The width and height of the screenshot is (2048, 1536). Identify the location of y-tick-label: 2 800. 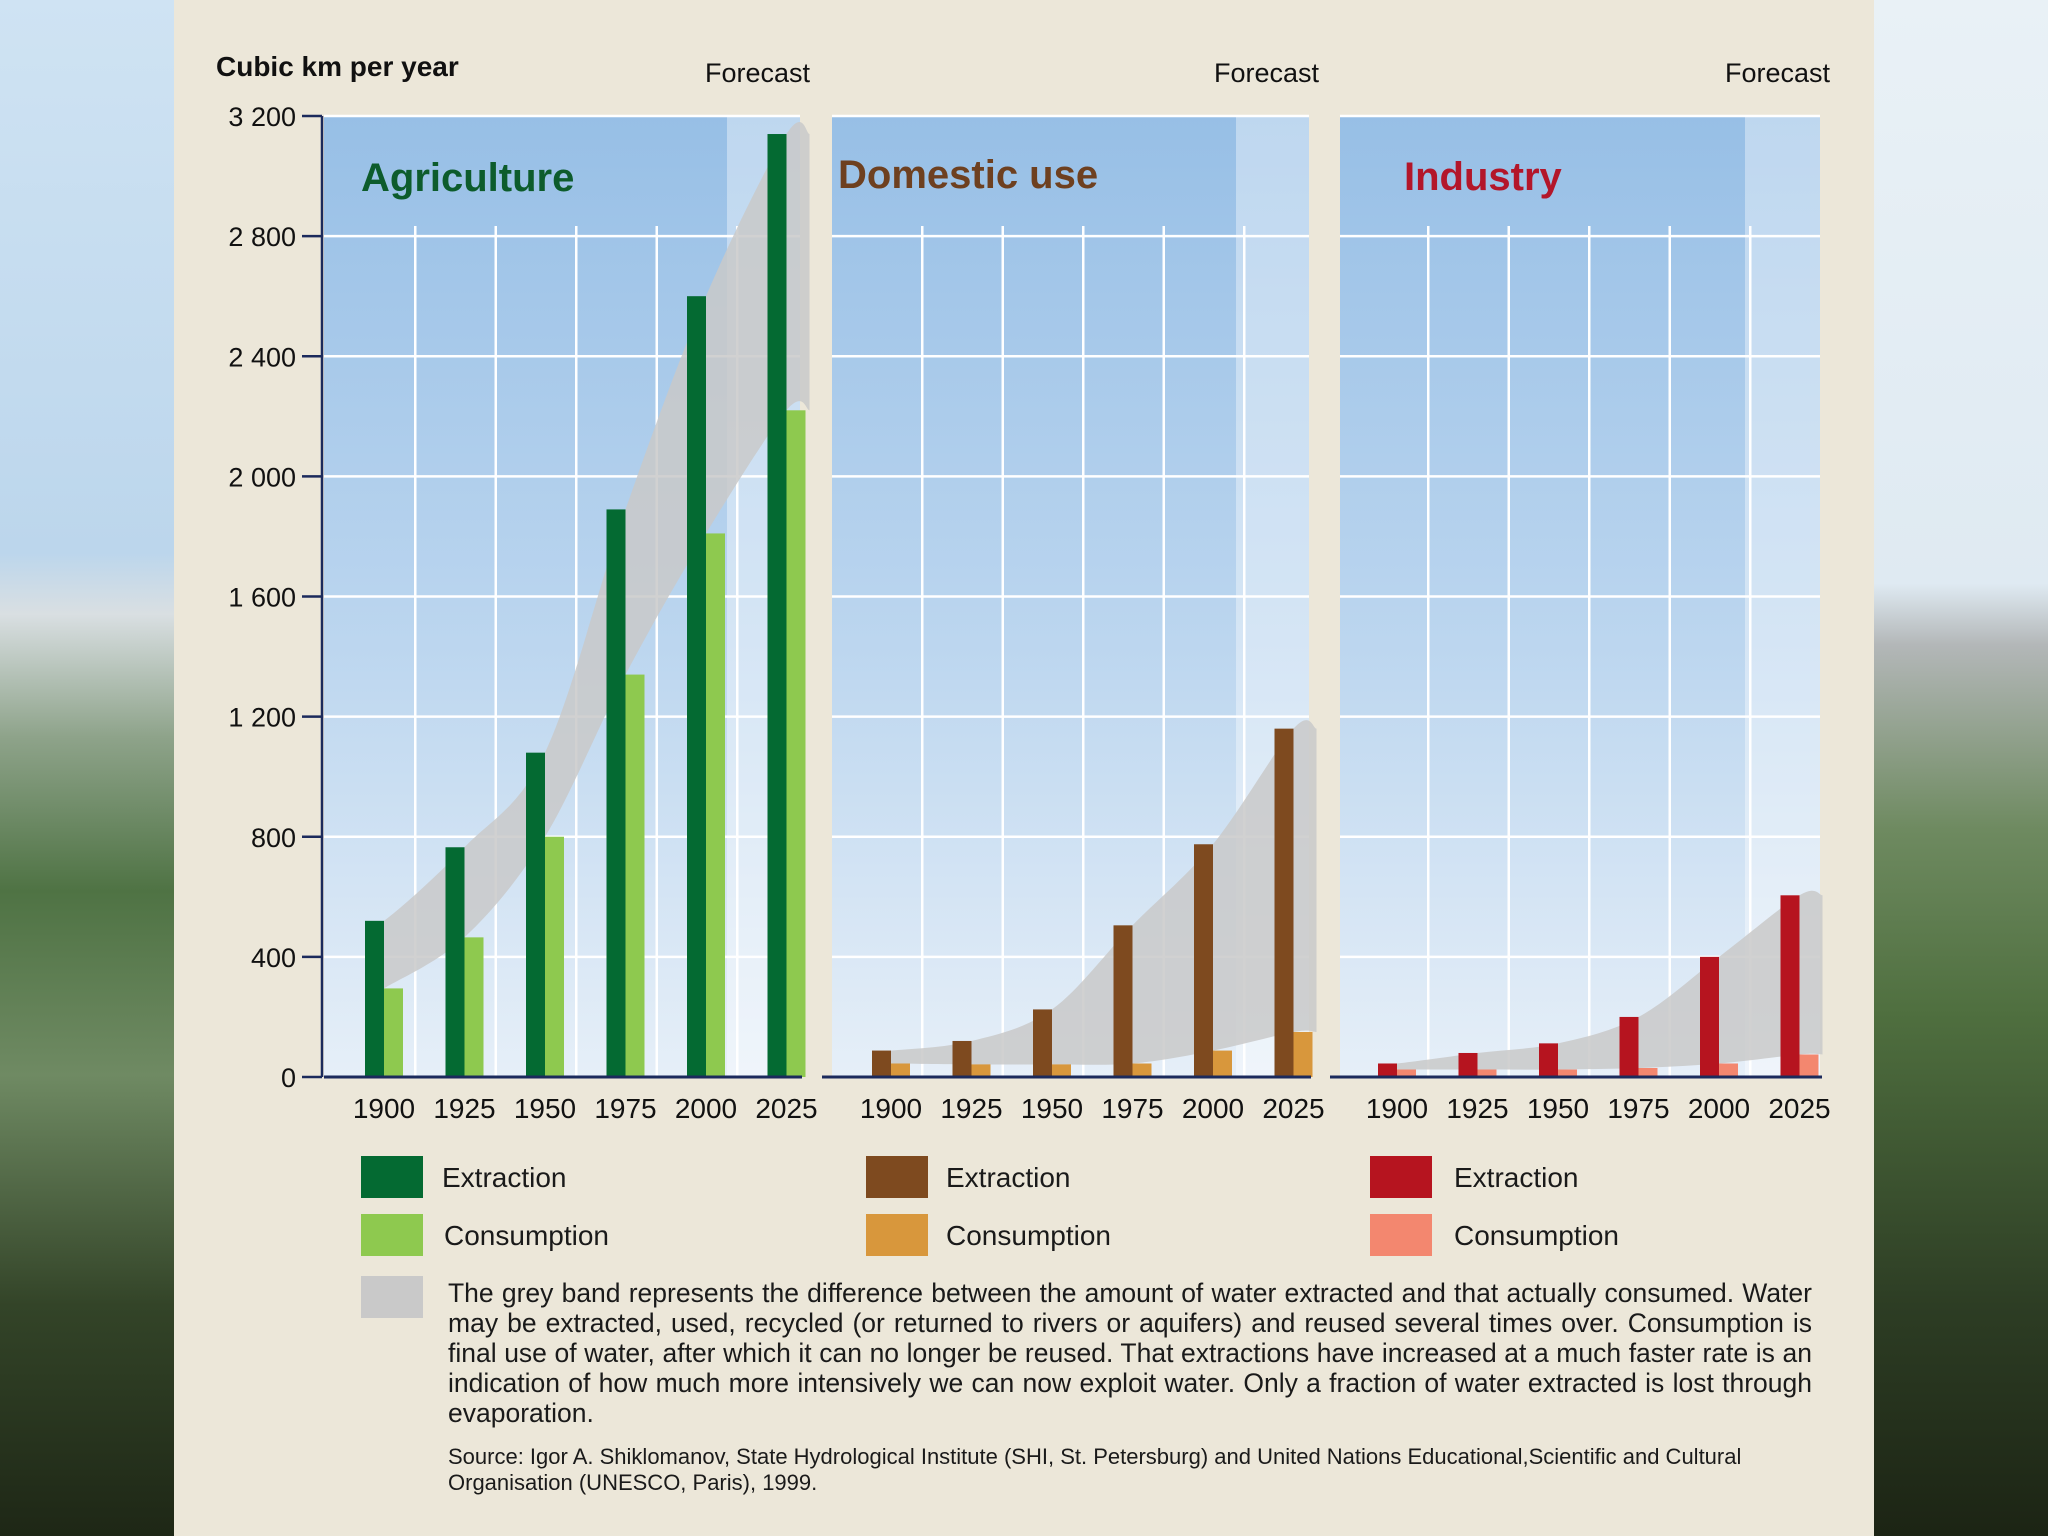
(262, 237).